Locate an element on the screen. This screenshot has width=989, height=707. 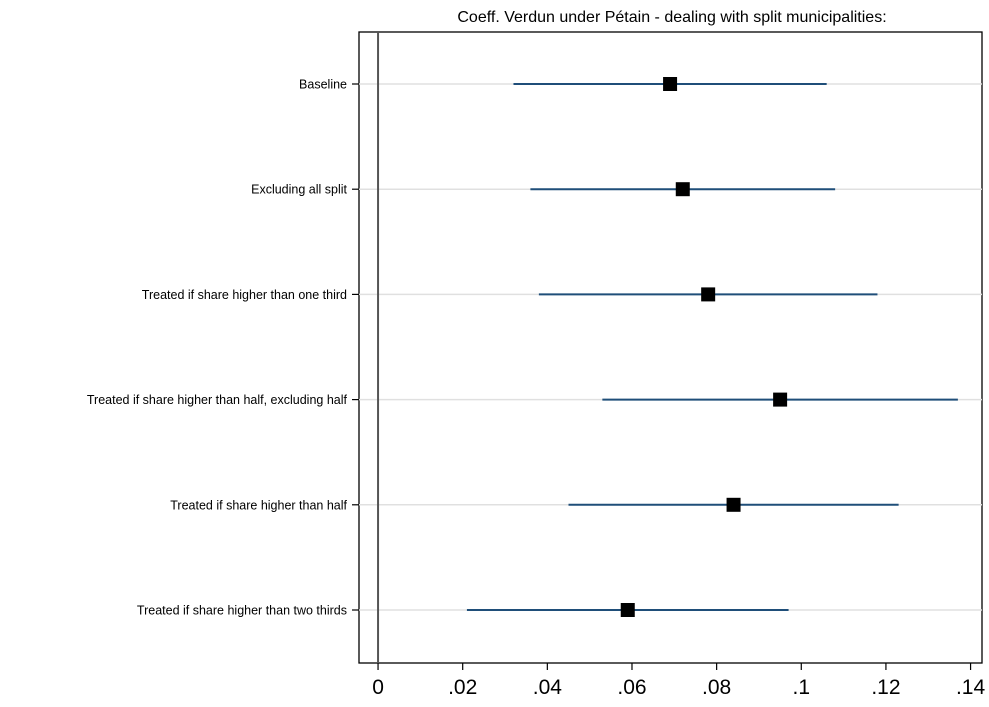
point-estimates is located at coordinates (704, 347).